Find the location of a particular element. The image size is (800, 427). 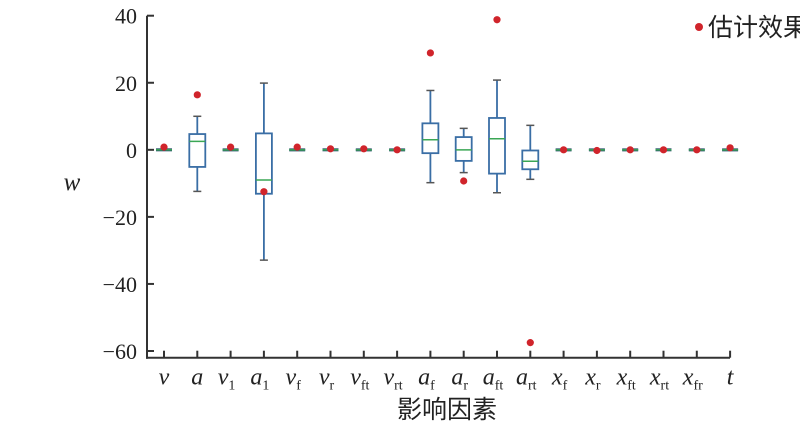

x-tick-label: af is located at coordinates (426, 379).